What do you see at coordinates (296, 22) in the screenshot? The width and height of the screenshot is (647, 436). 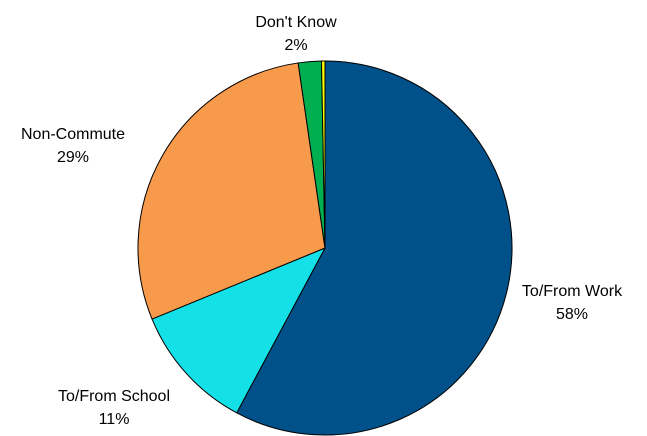 I see `slice-label-dont-know: Don't Know` at bounding box center [296, 22].